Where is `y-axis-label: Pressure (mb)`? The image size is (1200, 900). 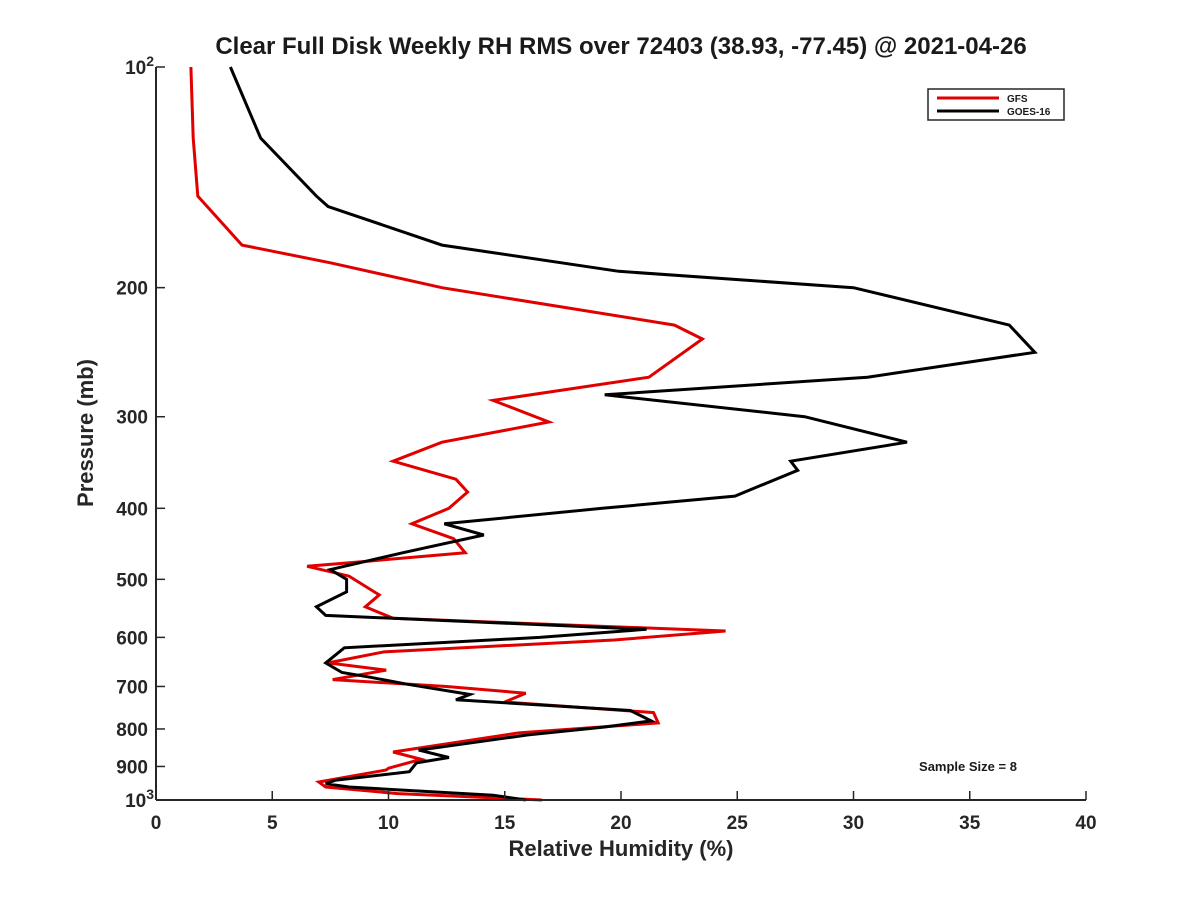
y-axis-label: Pressure (mb) is located at coordinates (85, 433).